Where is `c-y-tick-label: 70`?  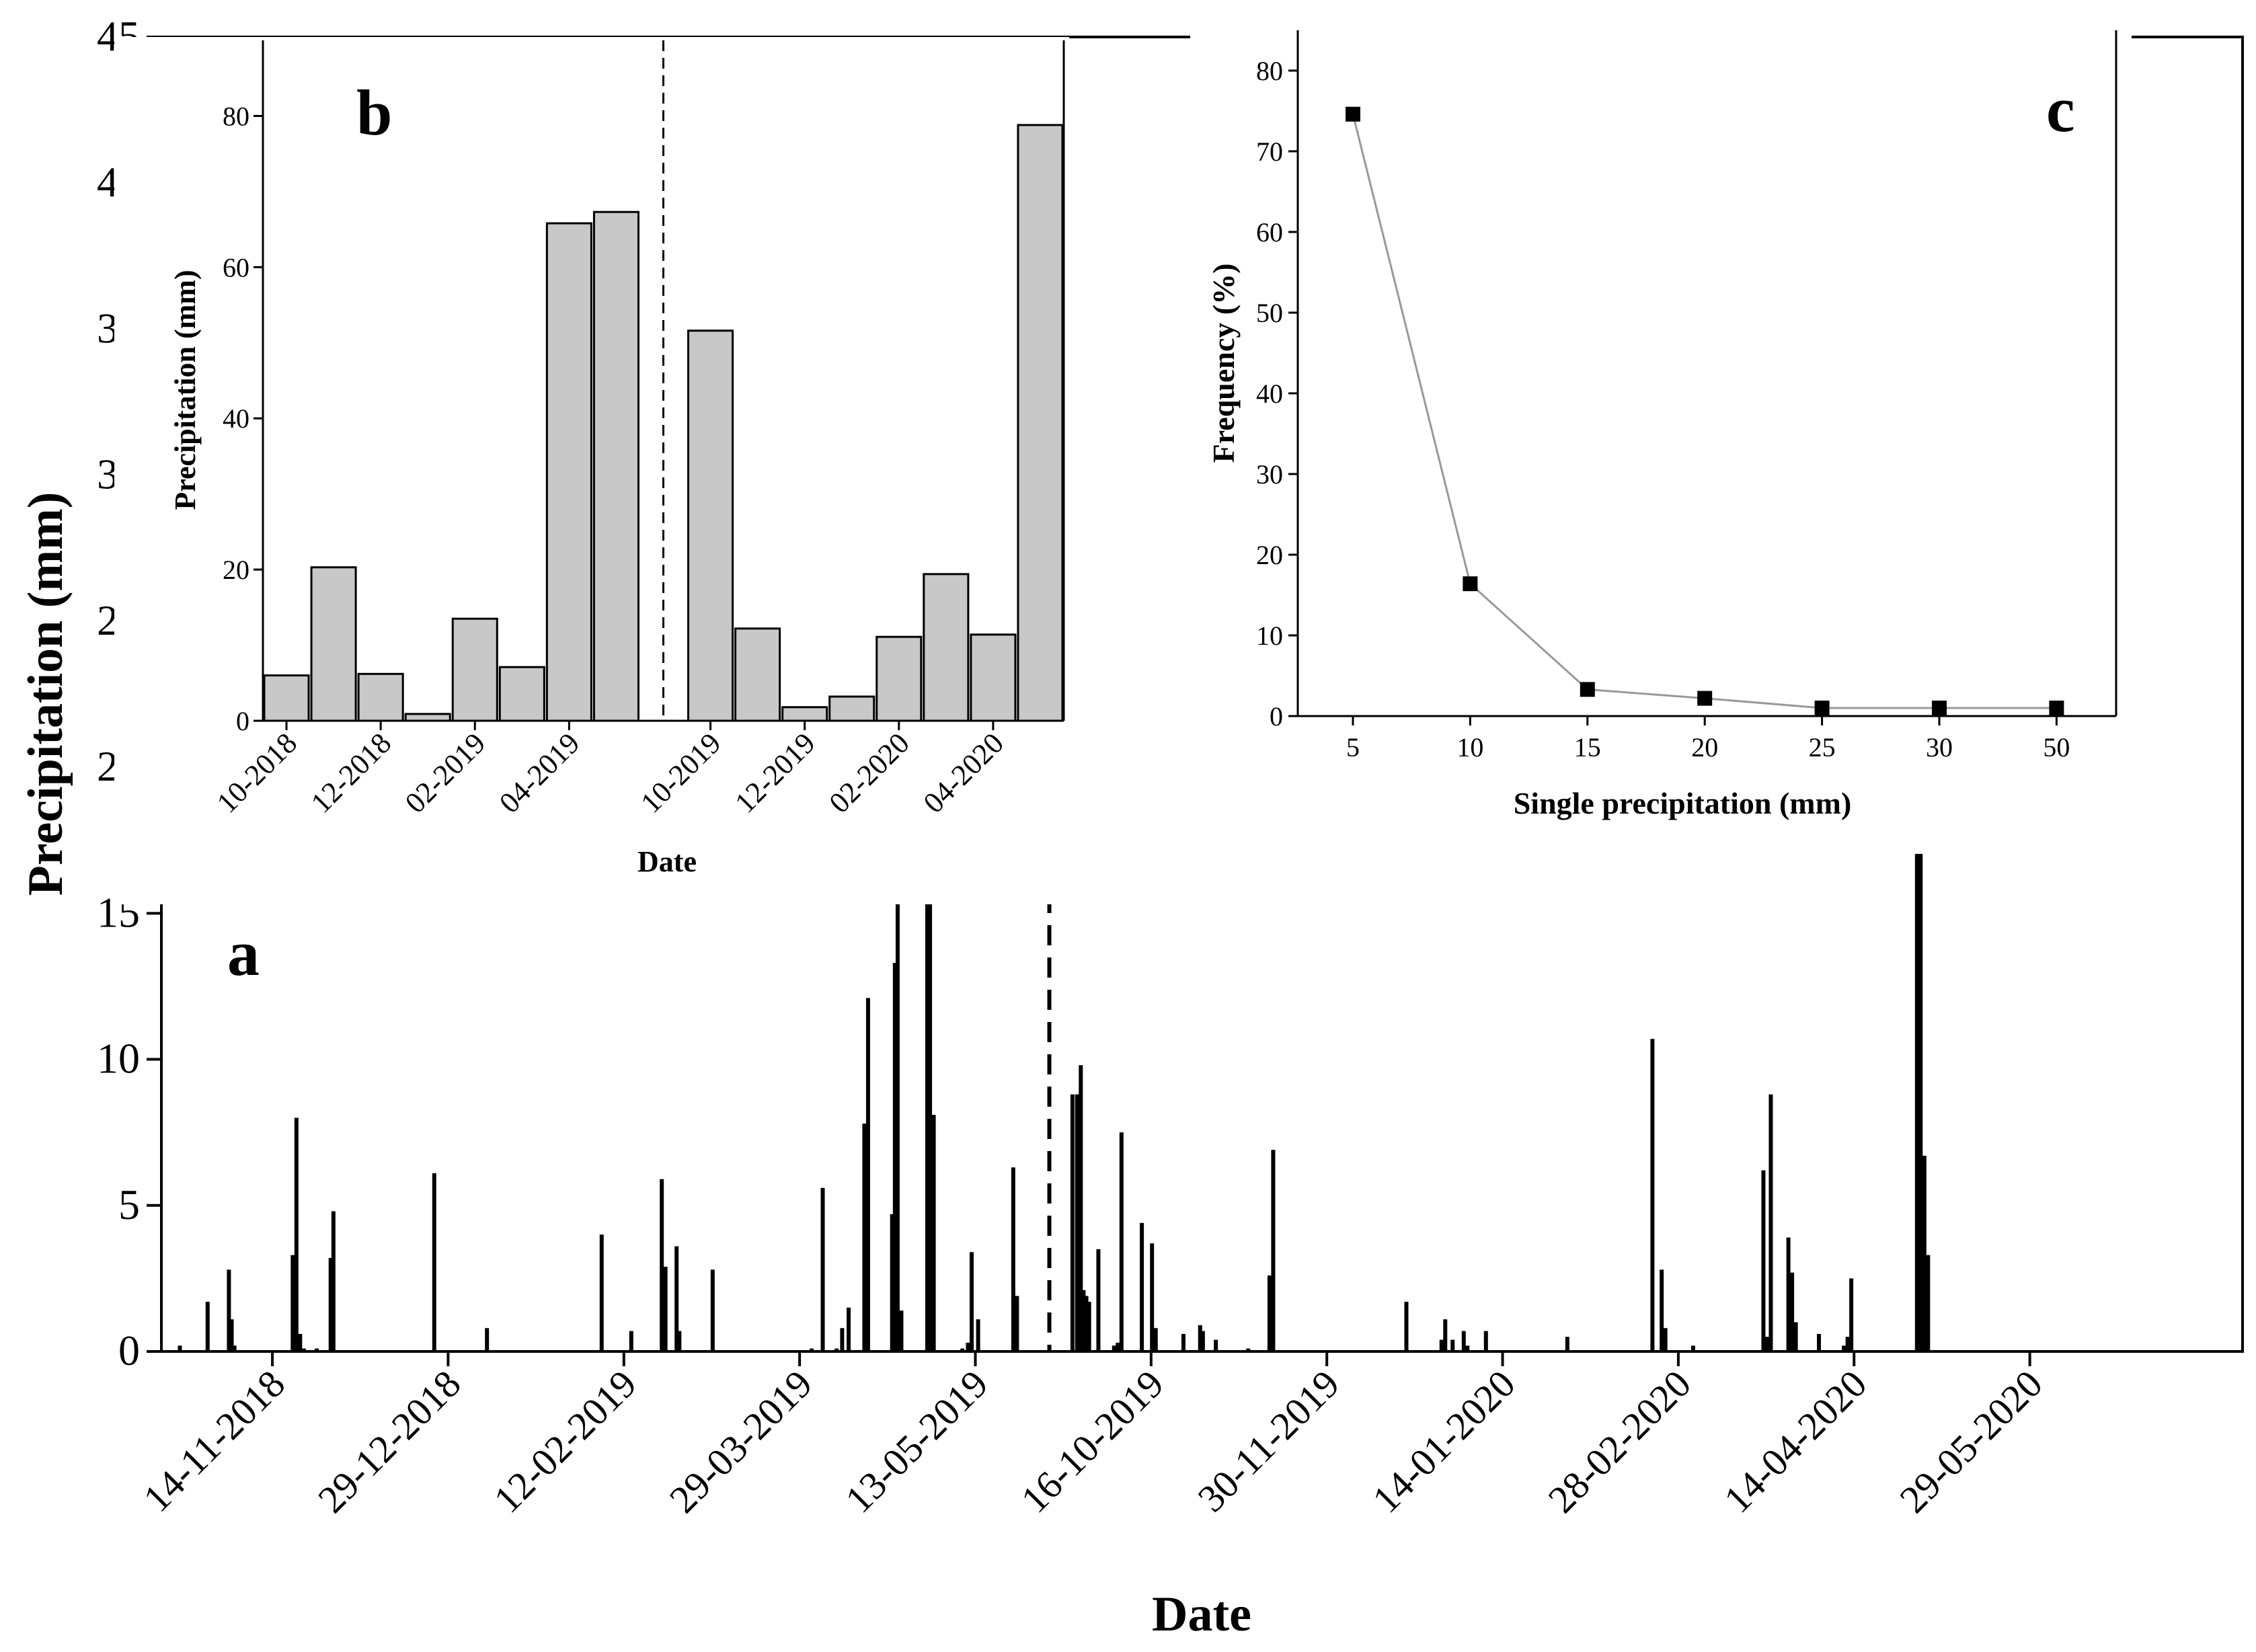 c-y-tick-label: 70 is located at coordinates (1269, 151).